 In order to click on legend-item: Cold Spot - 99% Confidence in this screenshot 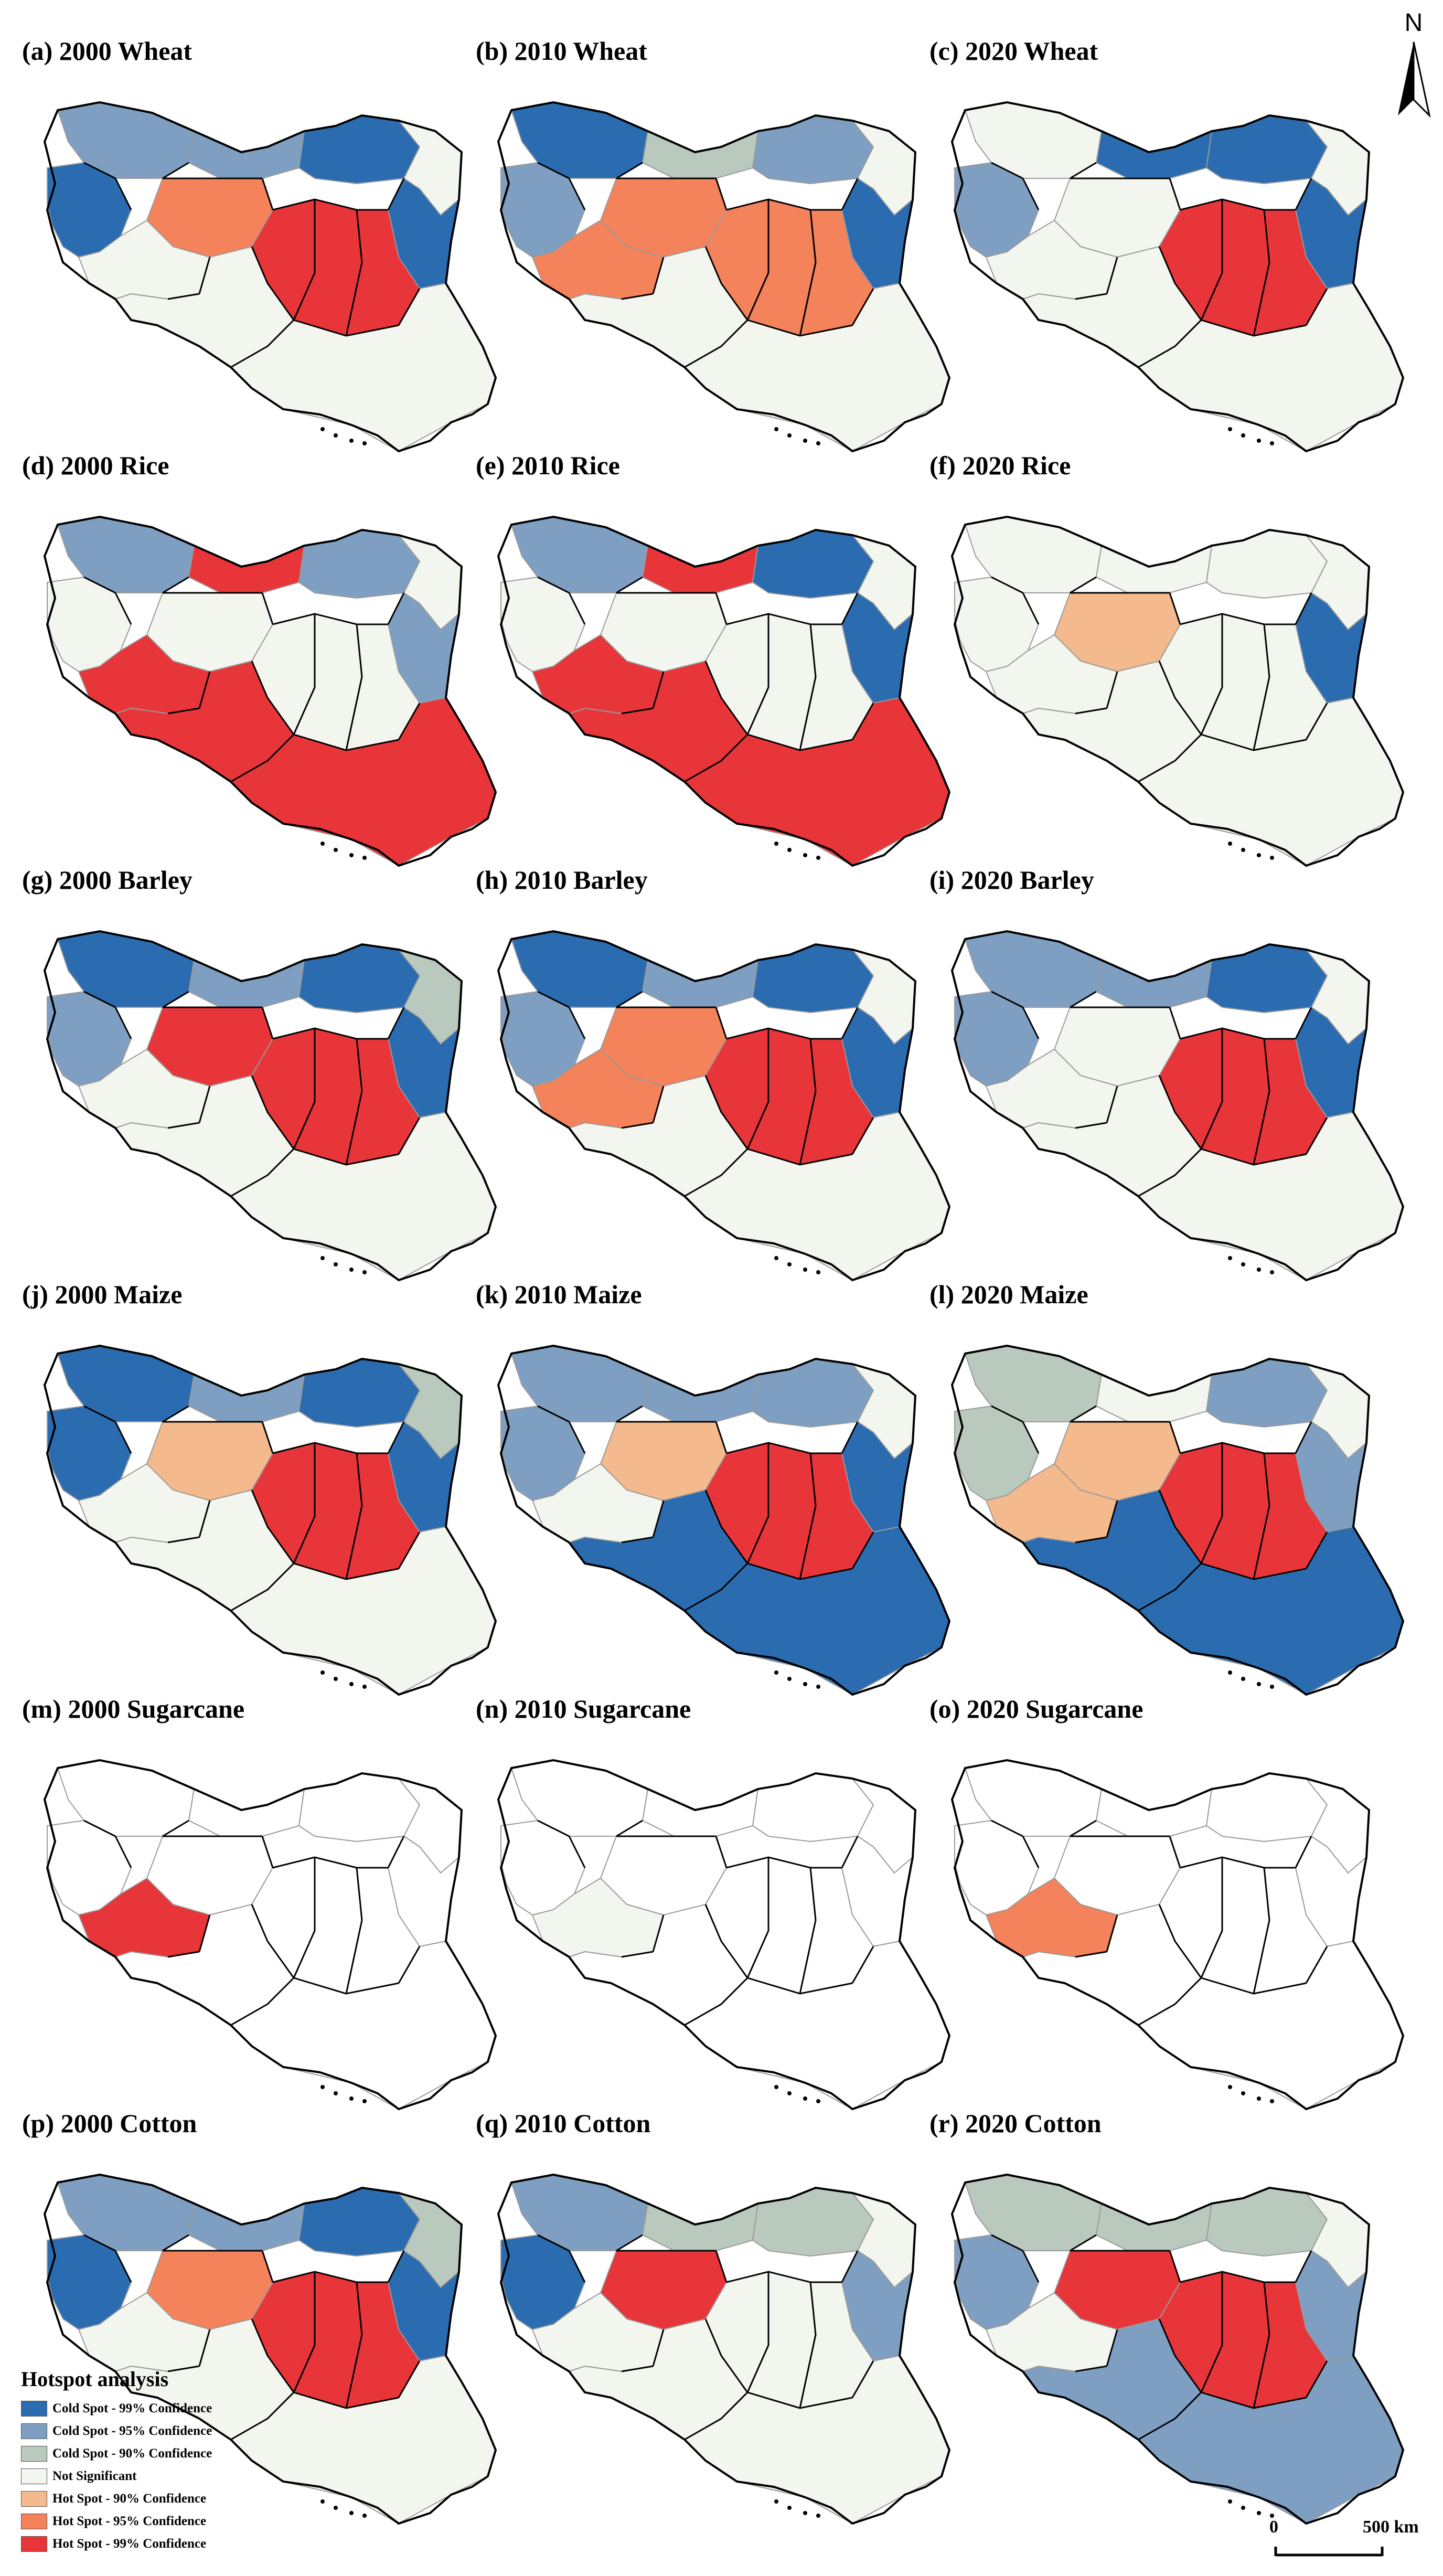, I will do `click(168, 2408)`.